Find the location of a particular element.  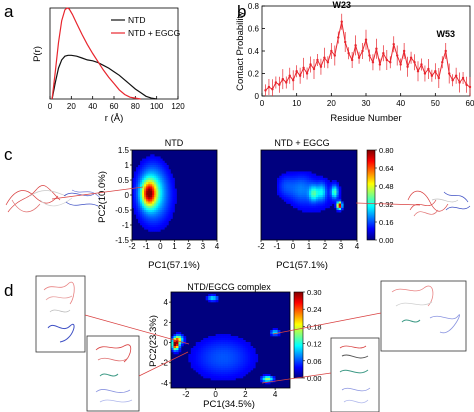

panel-a-x-tick-label: 40 is located at coordinates (92, 106).